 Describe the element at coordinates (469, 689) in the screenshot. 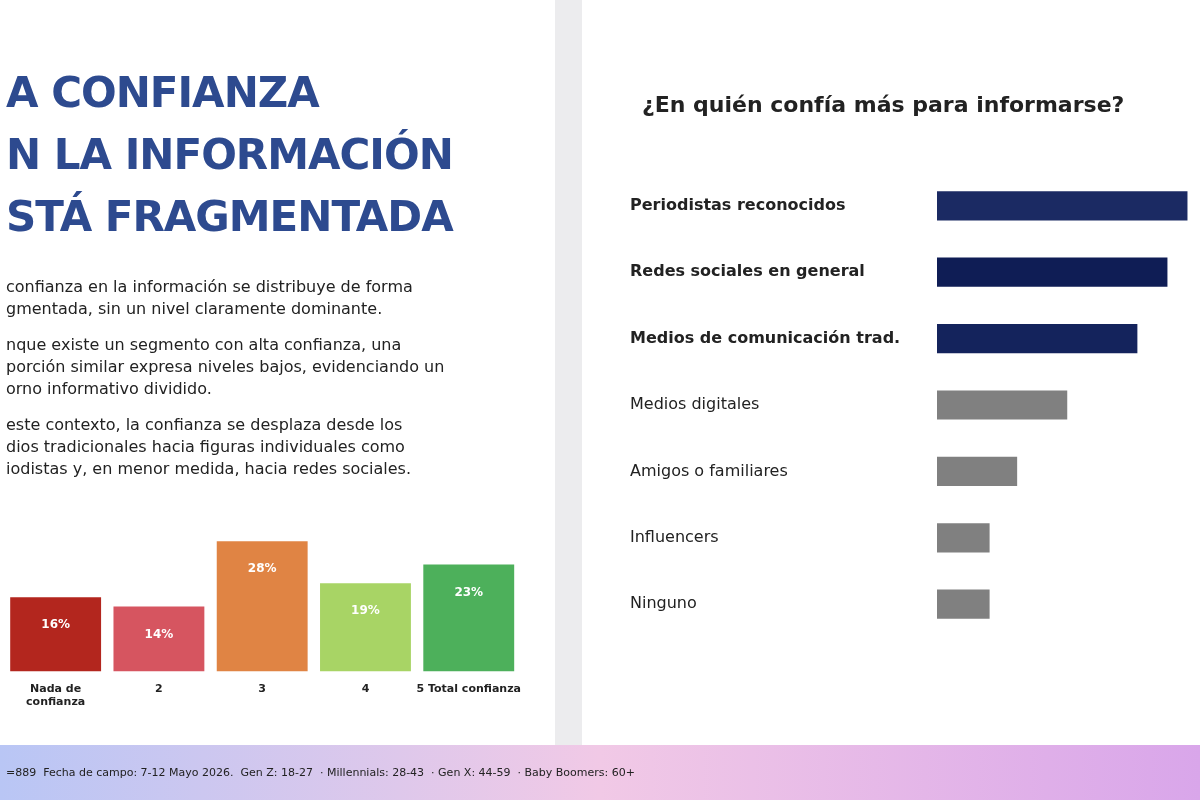

I see `x-tick-label: 5 Total confianza` at that location.